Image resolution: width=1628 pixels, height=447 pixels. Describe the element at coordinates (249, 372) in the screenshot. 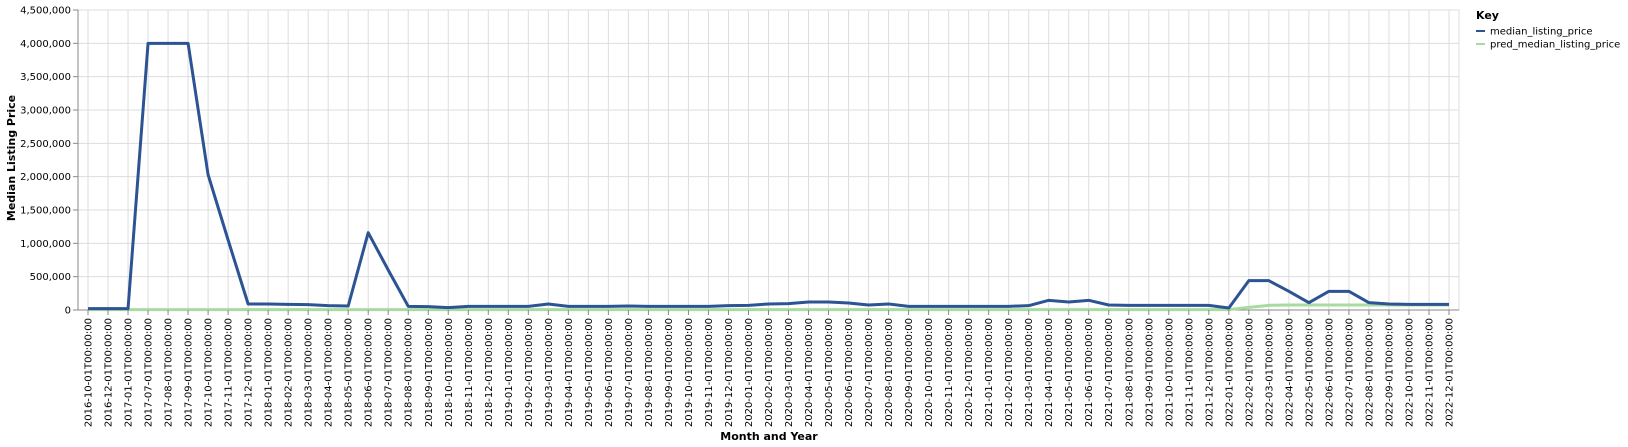

I see `x-tick-label: 2017-12-01T00:00:00` at that location.